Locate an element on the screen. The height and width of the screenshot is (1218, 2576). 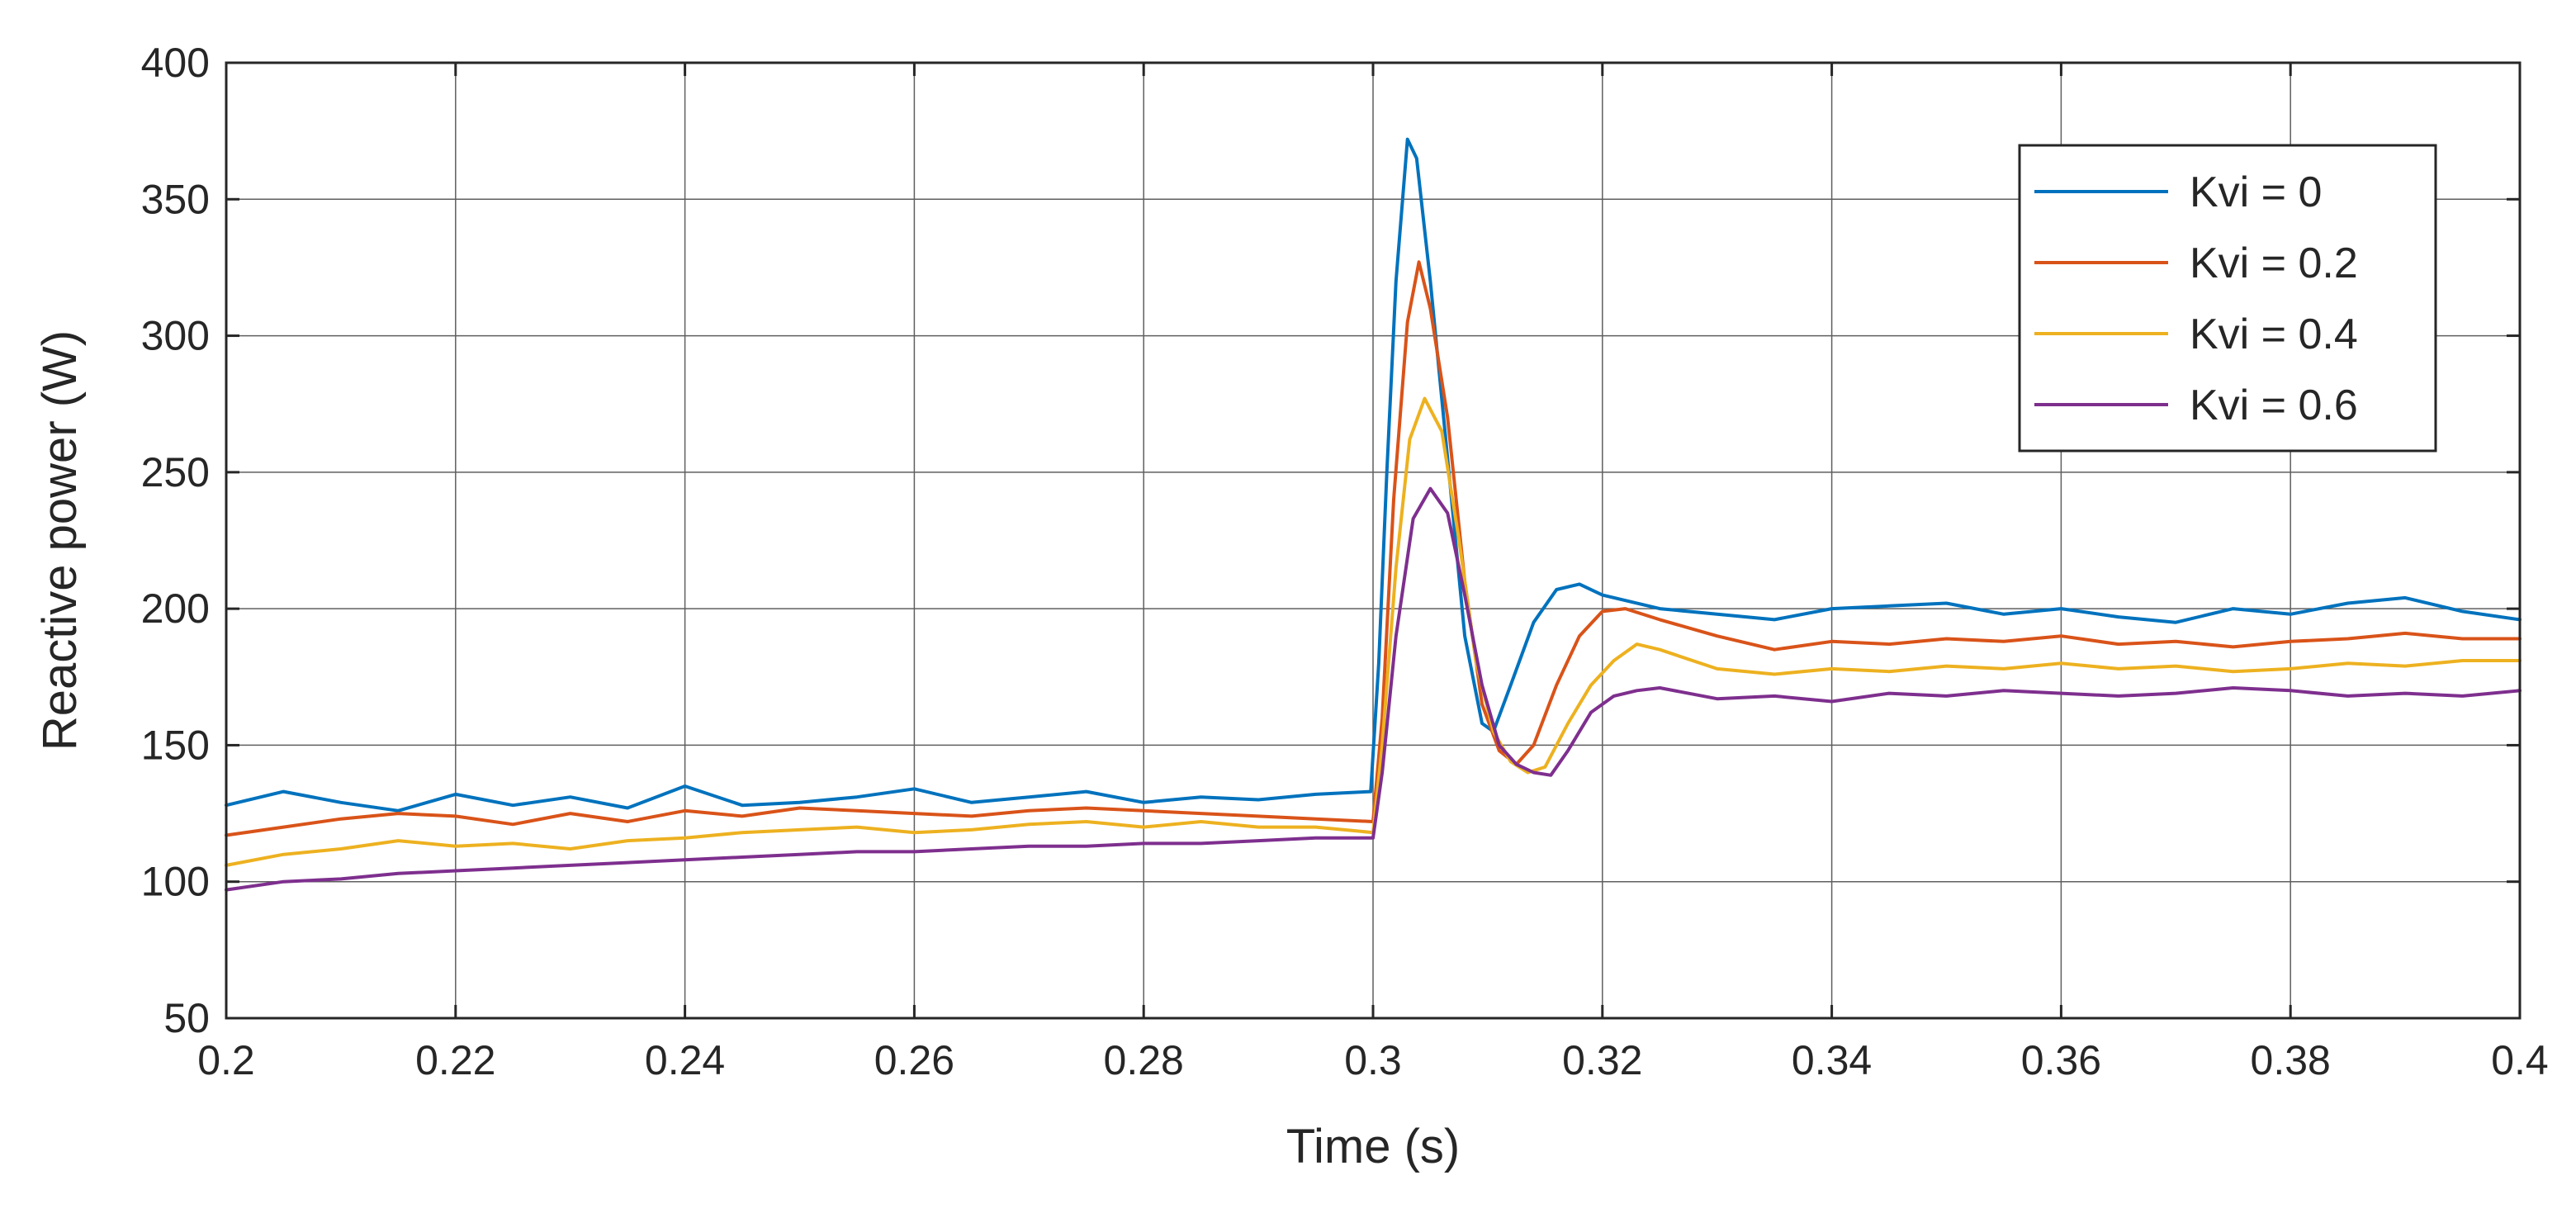
y-tick-label: 300 is located at coordinates (175, 336).